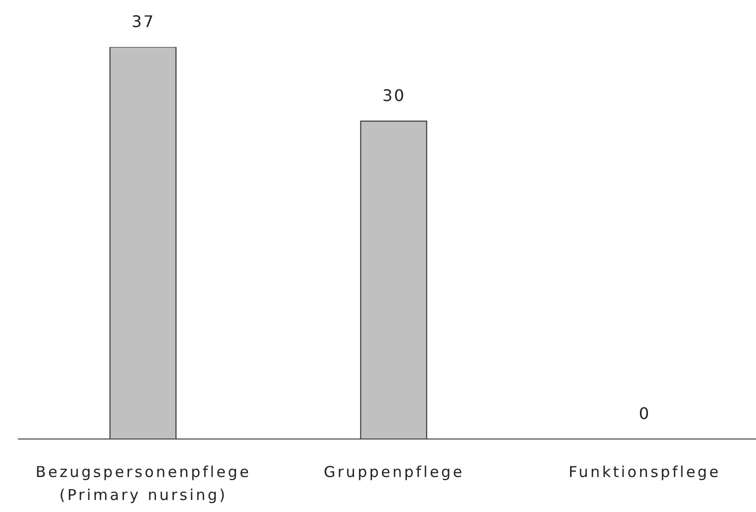 The height and width of the screenshot is (512, 756). What do you see at coordinates (644, 472) in the screenshot?
I see `x-tick-label: Funktionspflege` at bounding box center [644, 472].